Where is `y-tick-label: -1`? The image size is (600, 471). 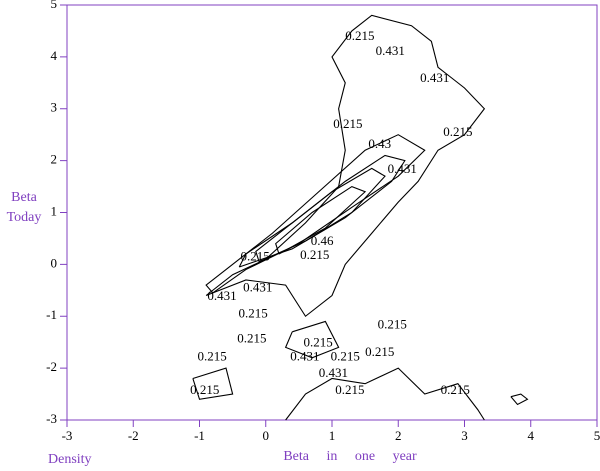
y-tick-label: -1 is located at coordinates (51, 314).